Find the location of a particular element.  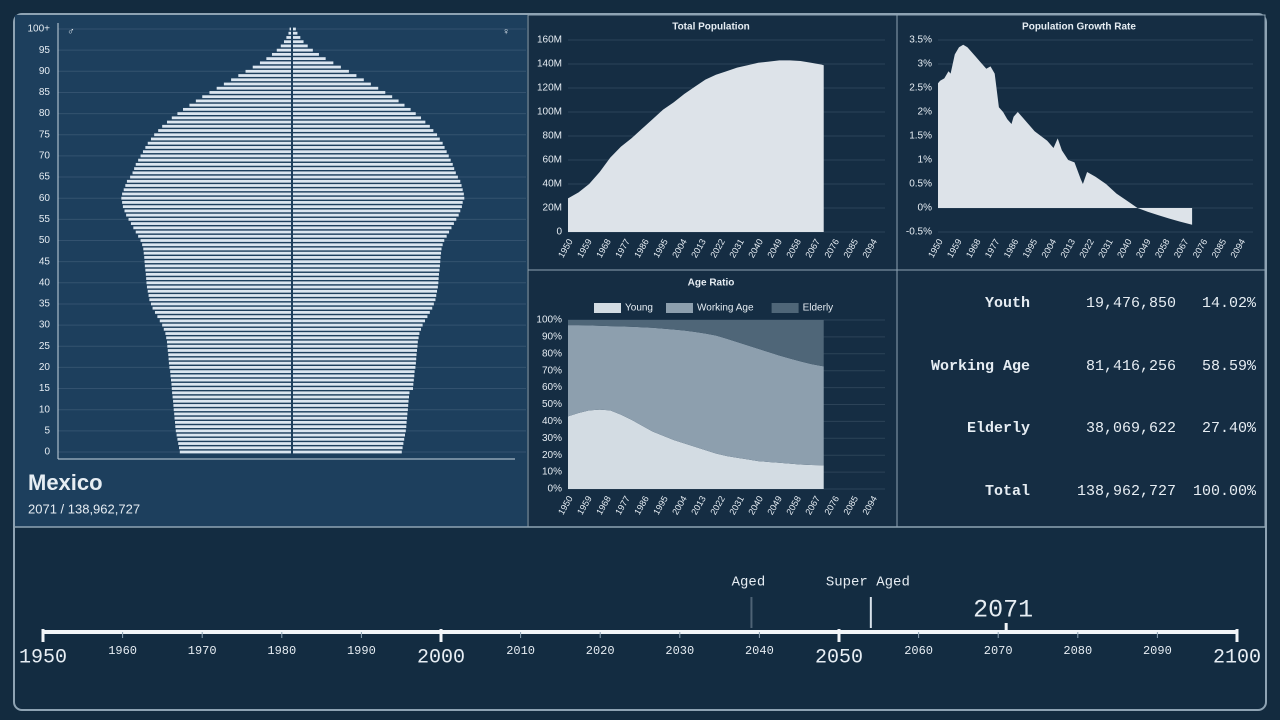

y-tick-label: 100+ is located at coordinates (38, 29).